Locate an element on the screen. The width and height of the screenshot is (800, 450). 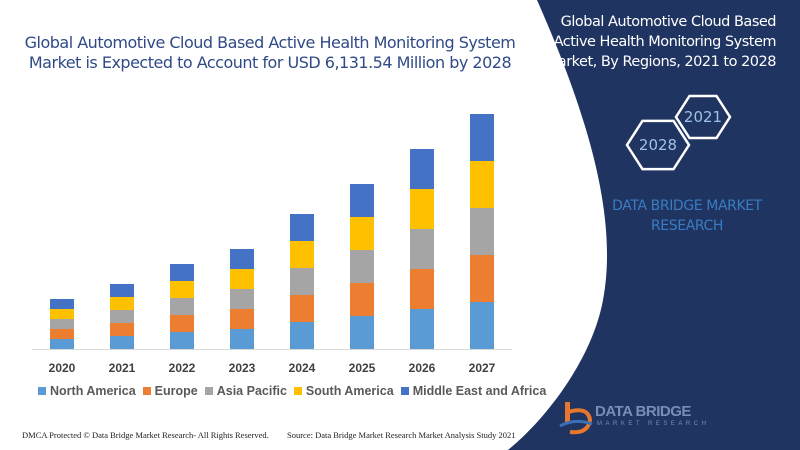
bar-south-america-2026 is located at coordinates (422, 209).